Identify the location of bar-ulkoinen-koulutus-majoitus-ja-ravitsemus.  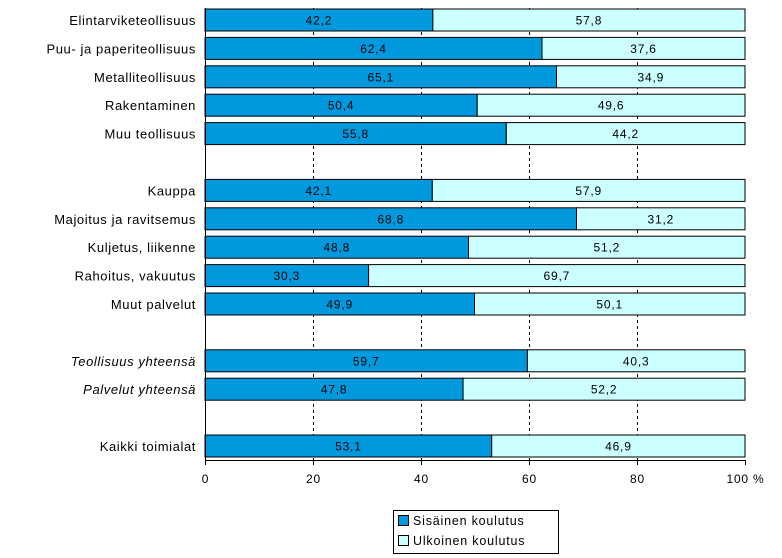
(661, 219).